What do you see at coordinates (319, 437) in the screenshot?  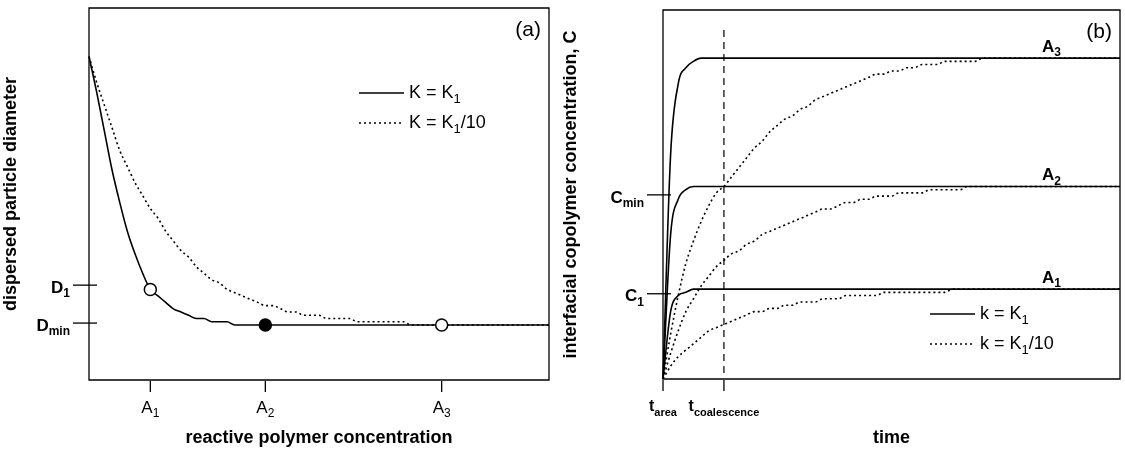 I see `x-axis-title: reactive polymer concentration` at bounding box center [319, 437].